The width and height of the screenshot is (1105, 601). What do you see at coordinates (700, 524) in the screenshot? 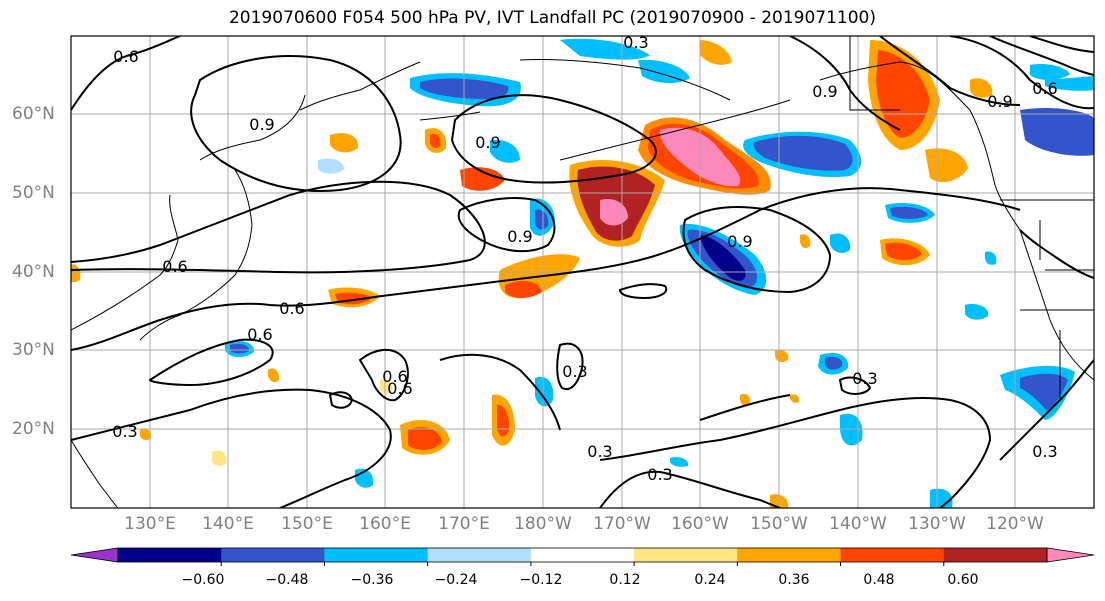
I see `lon-label-160w: 160°W` at bounding box center [700, 524].